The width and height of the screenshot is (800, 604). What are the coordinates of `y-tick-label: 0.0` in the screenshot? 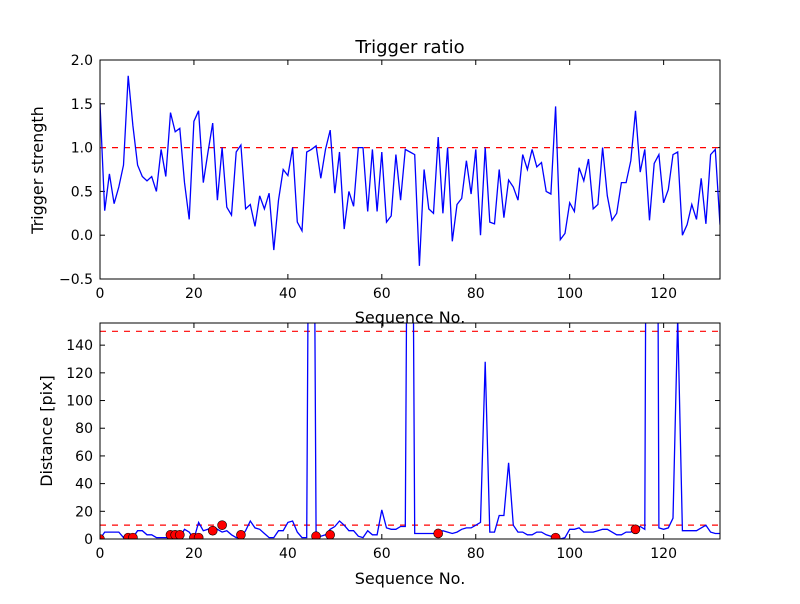 It's located at (82, 236).